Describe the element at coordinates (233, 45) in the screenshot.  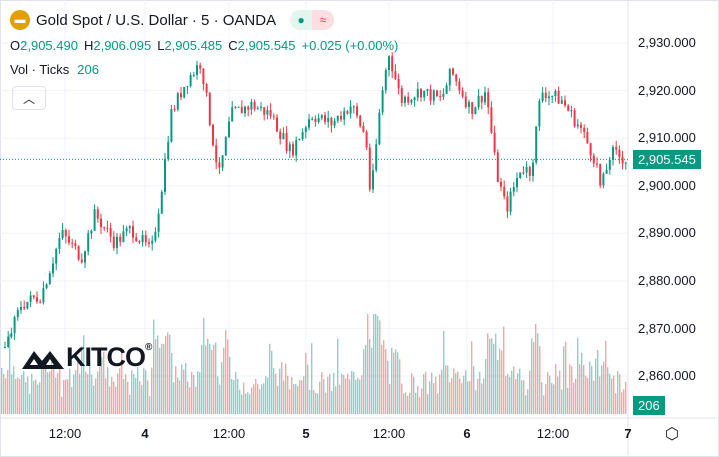
I see `close-label: C` at that location.